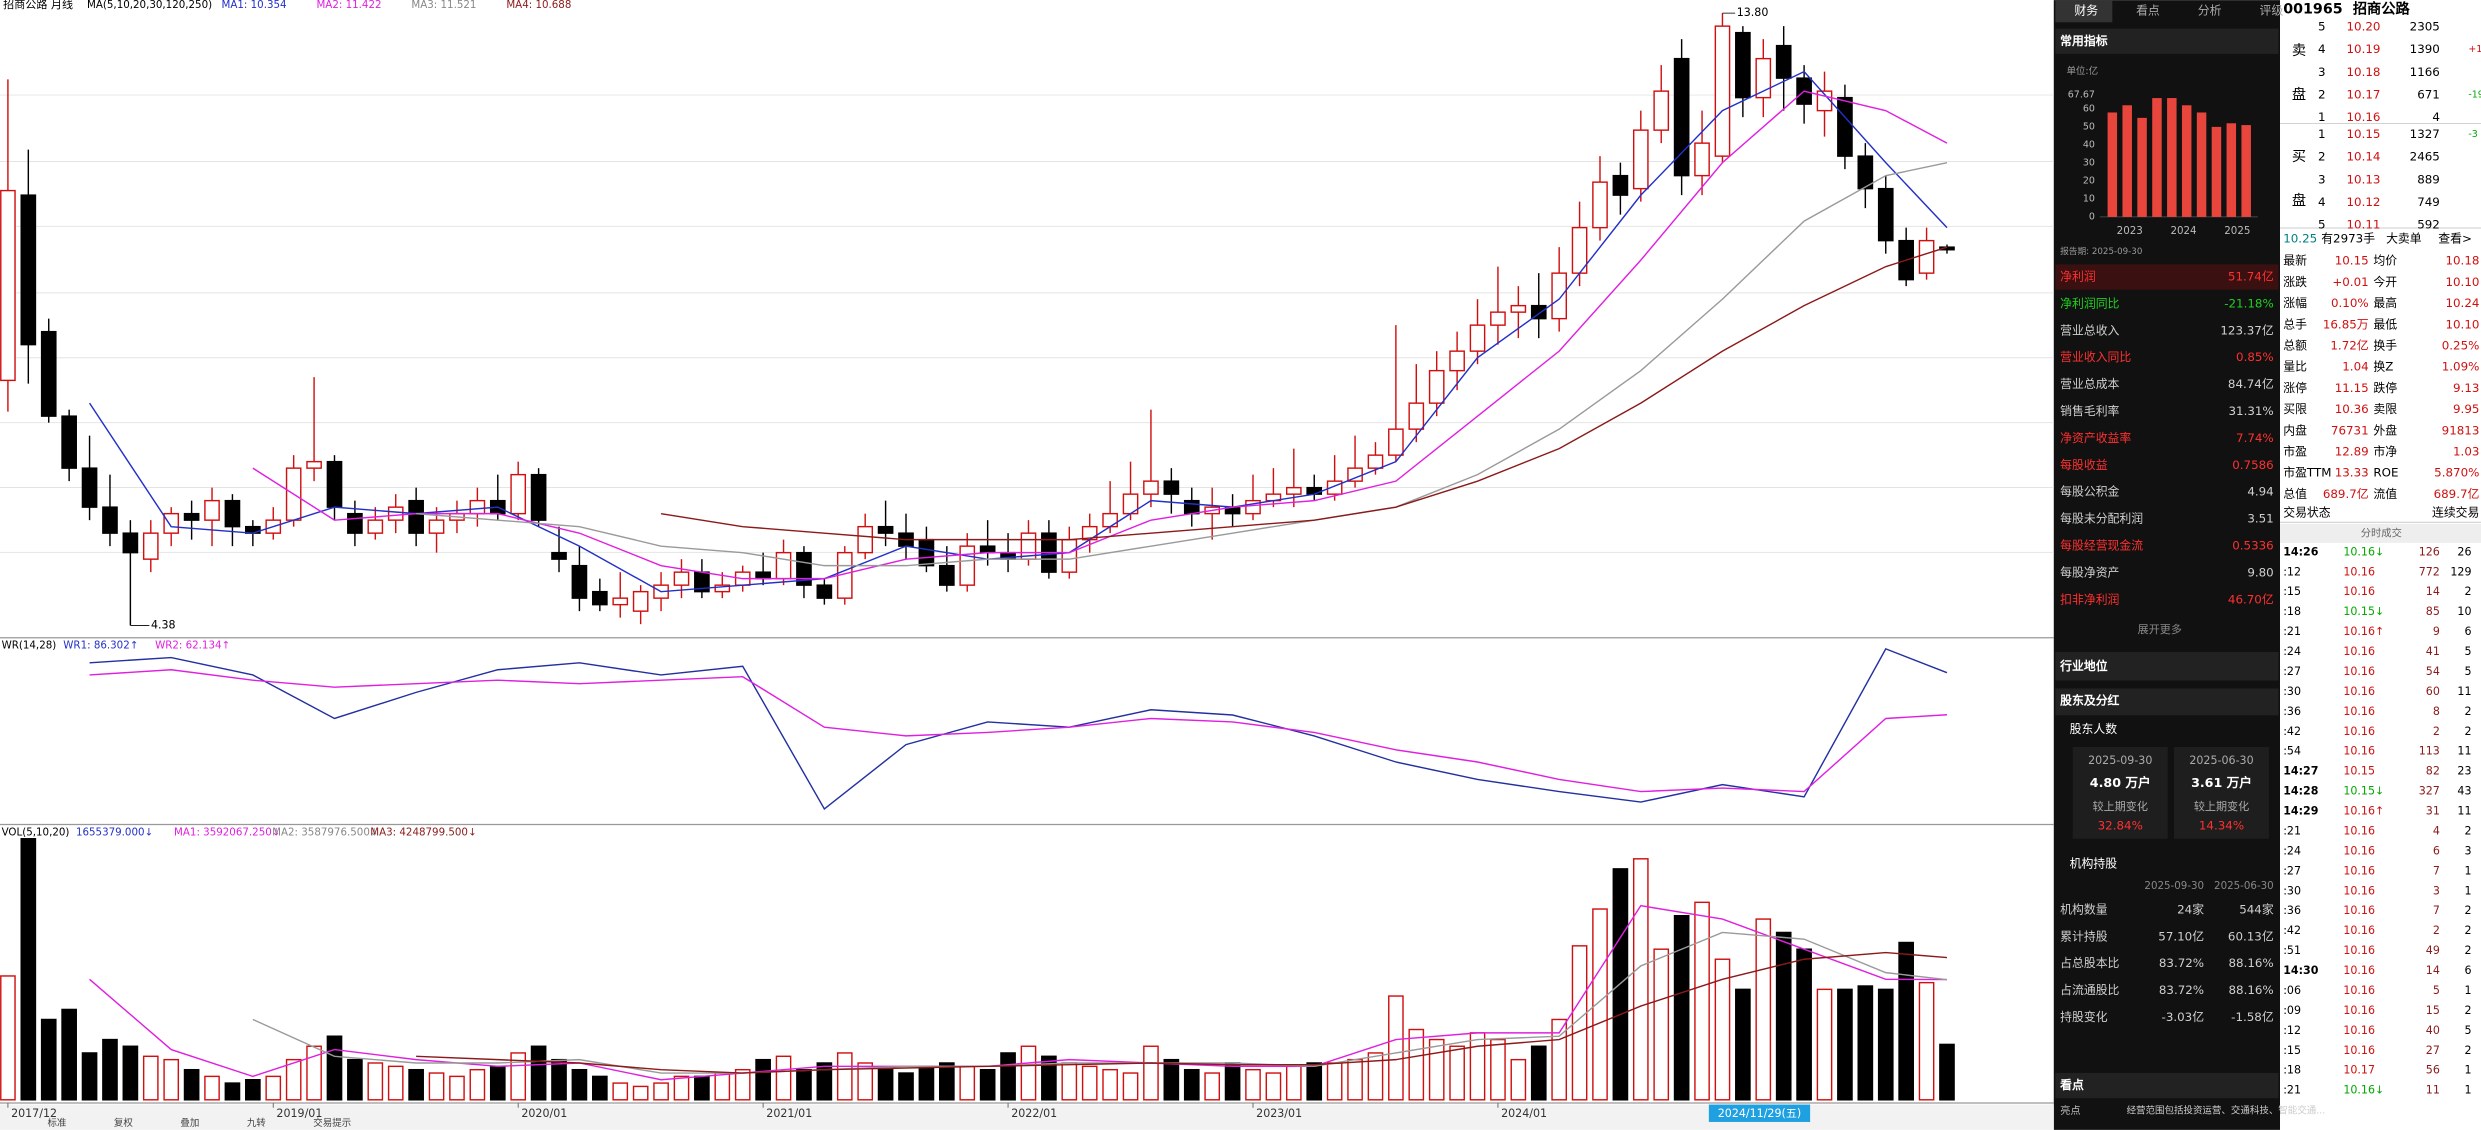  Describe the element at coordinates (2464, 611) in the screenshot. I see `label: 10` at that location.